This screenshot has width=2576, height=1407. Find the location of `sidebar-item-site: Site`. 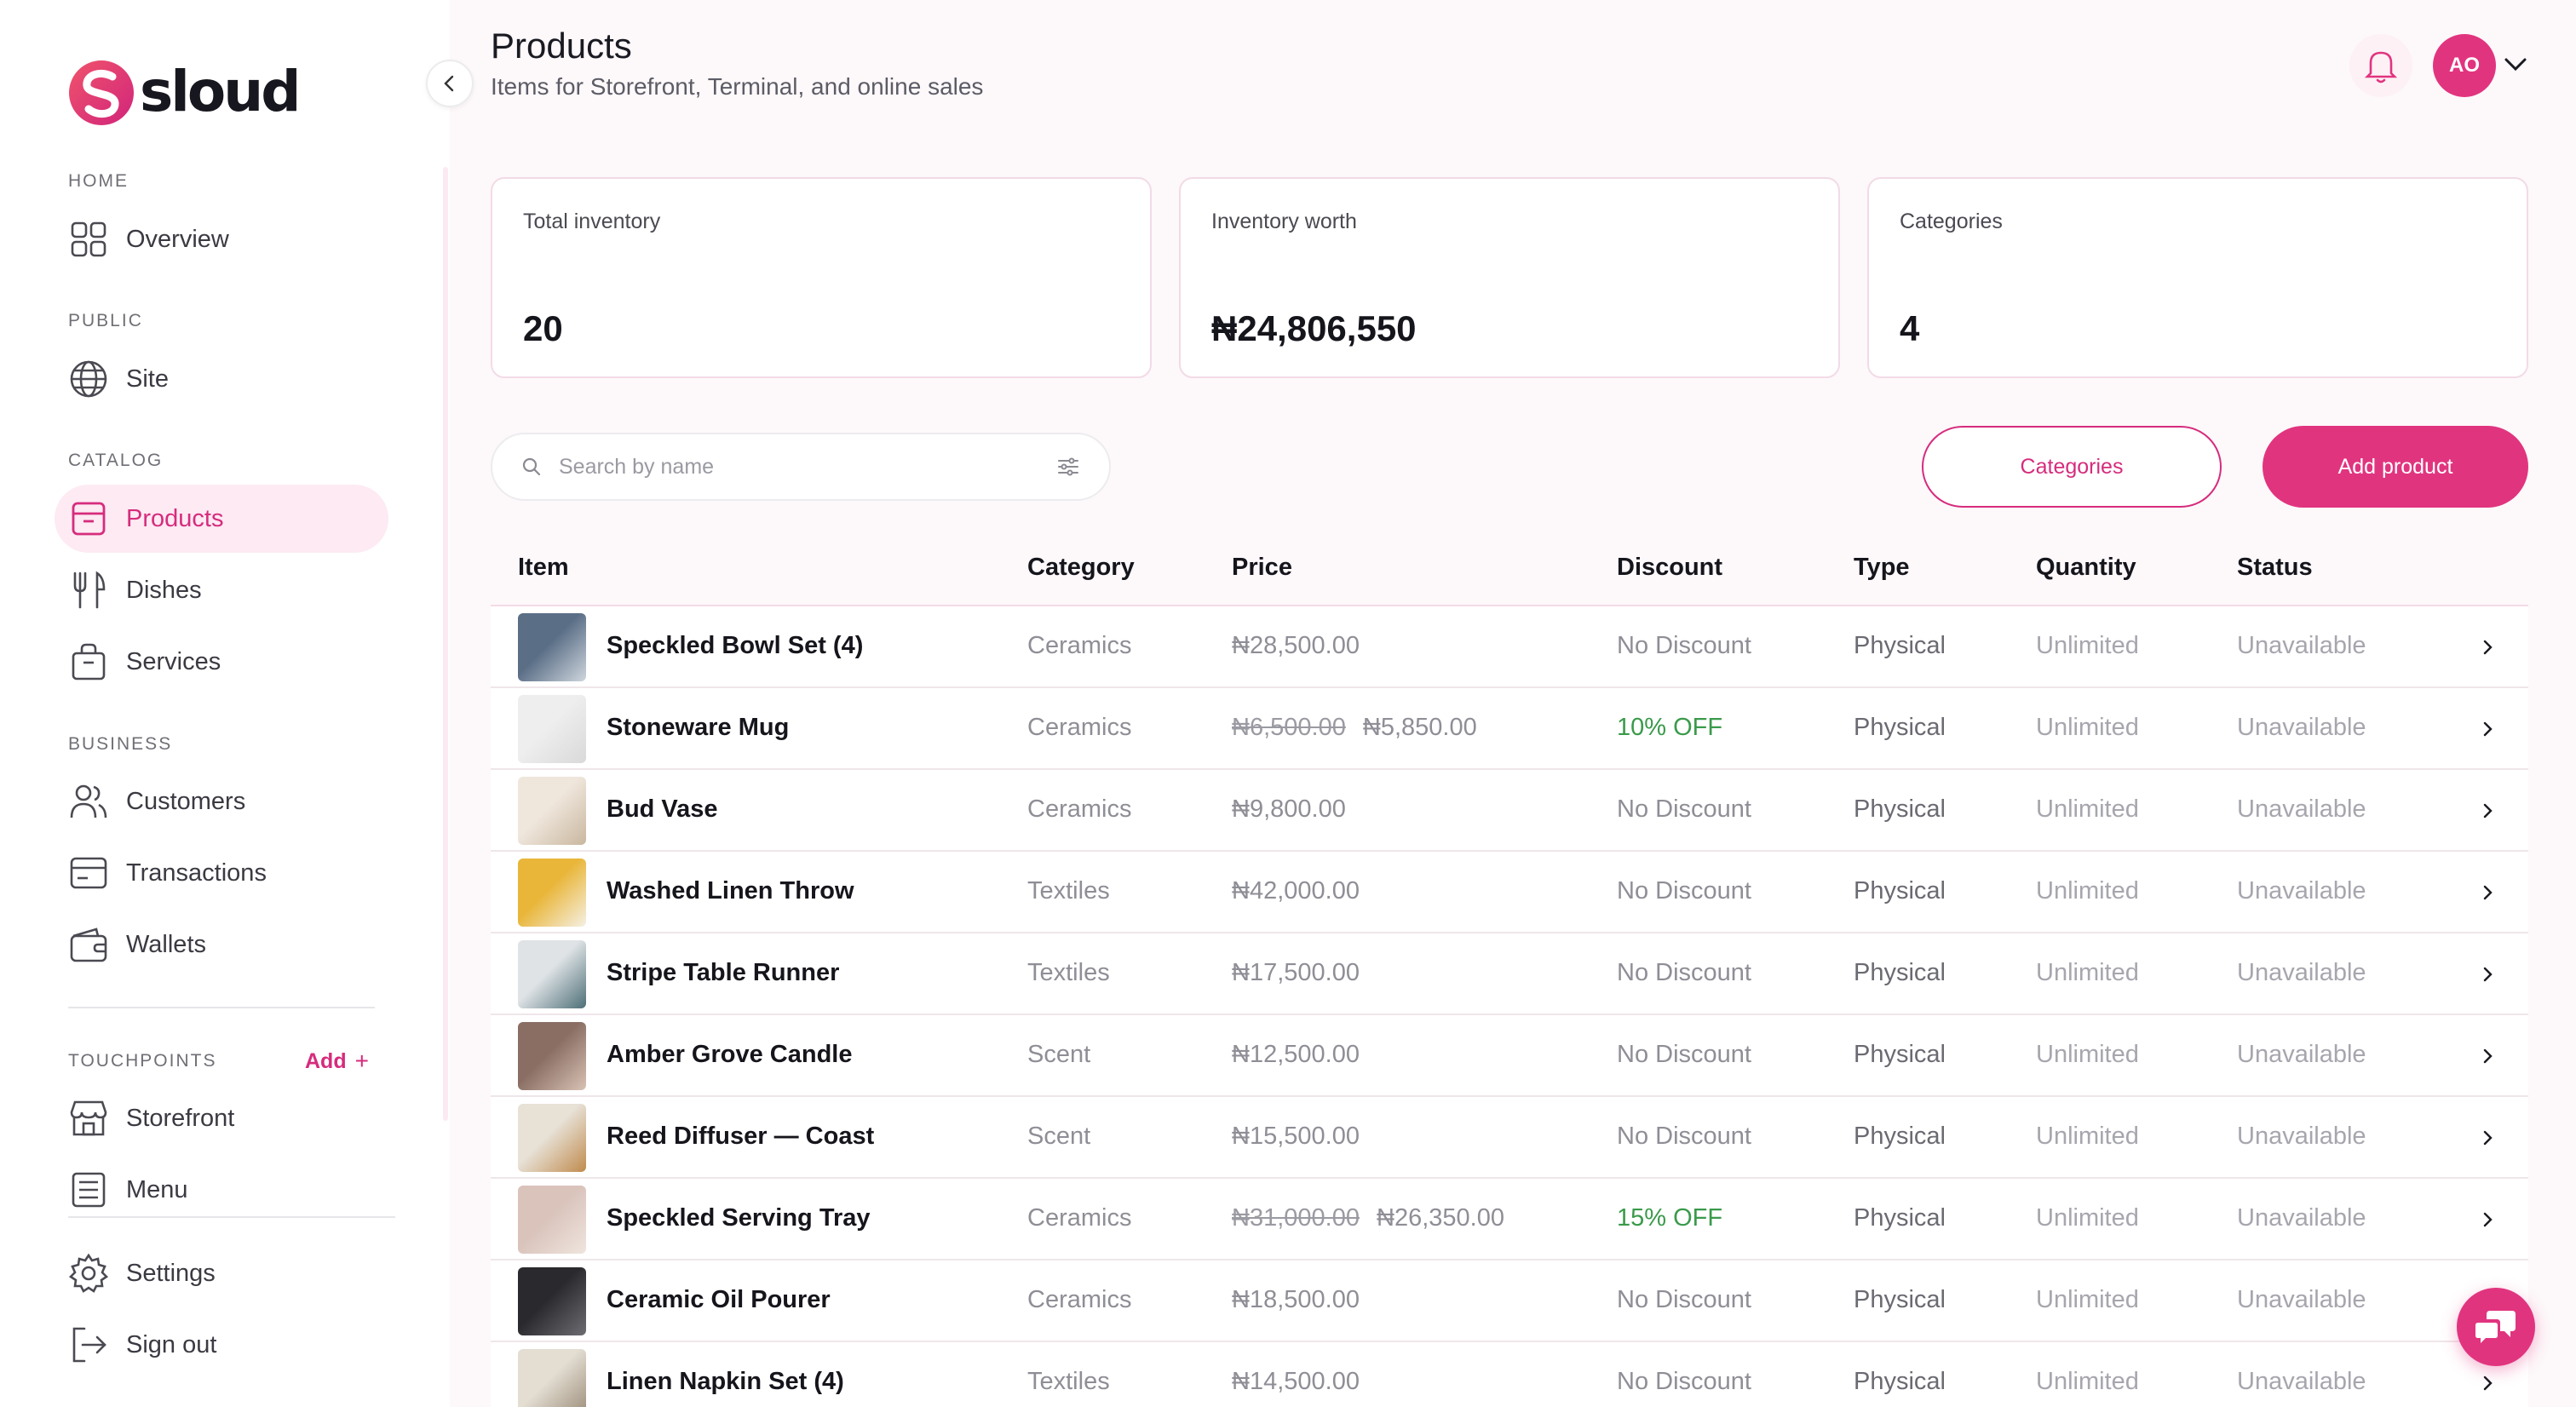

sidebar-item-site: Site is located at coordinates (222, 379).